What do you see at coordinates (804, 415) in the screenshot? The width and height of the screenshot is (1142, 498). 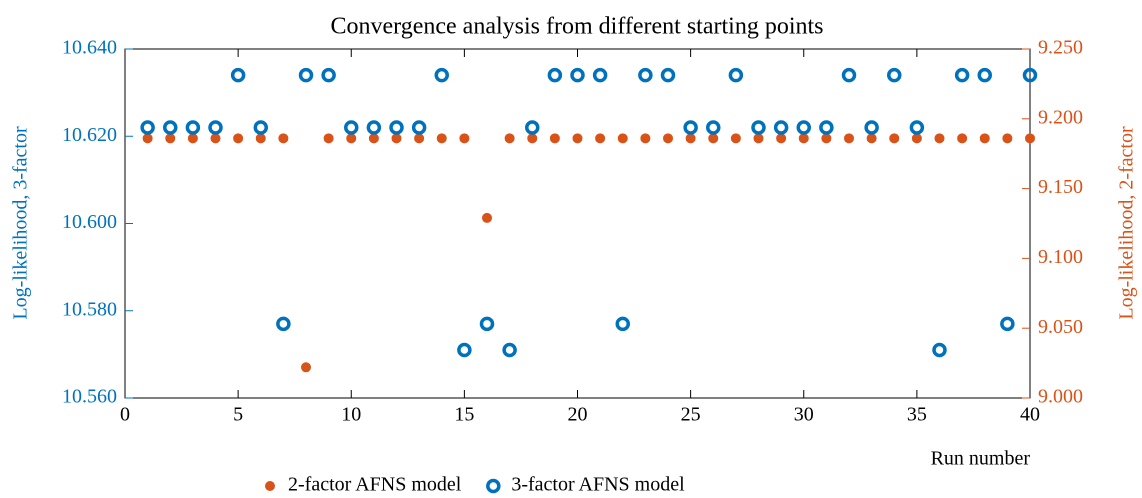 I see `x-tick-label: 30` at bounding box center [804, 415].